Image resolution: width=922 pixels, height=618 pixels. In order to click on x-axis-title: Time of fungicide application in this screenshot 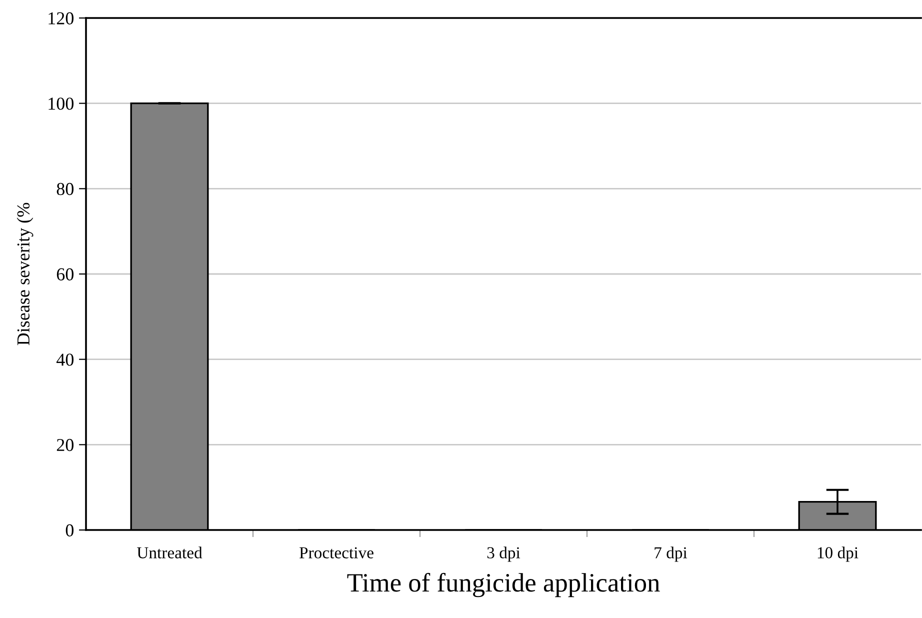, I will do `click(503, 585)`.